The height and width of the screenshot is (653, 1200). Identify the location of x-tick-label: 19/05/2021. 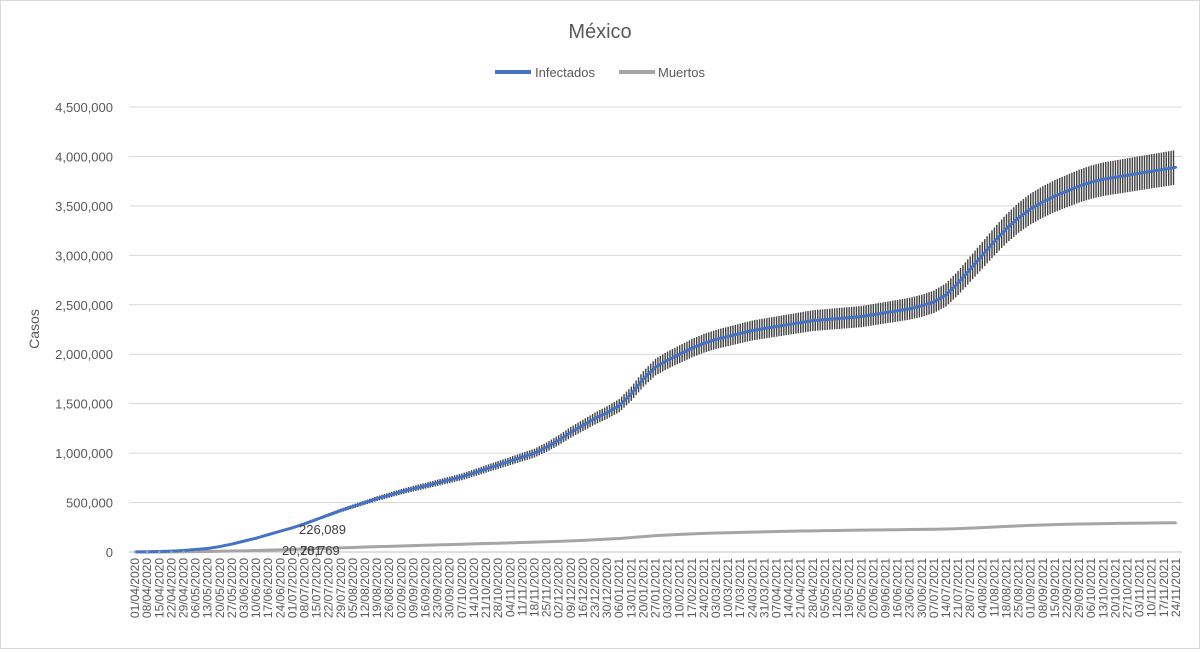
(849, 588).